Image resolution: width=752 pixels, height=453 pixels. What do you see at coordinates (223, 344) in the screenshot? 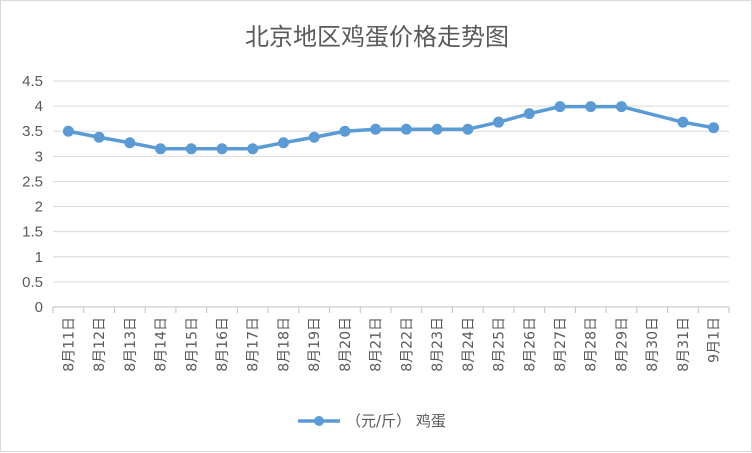
I see `x-tick-label: 8月16日` at bounding box center [223, 344].